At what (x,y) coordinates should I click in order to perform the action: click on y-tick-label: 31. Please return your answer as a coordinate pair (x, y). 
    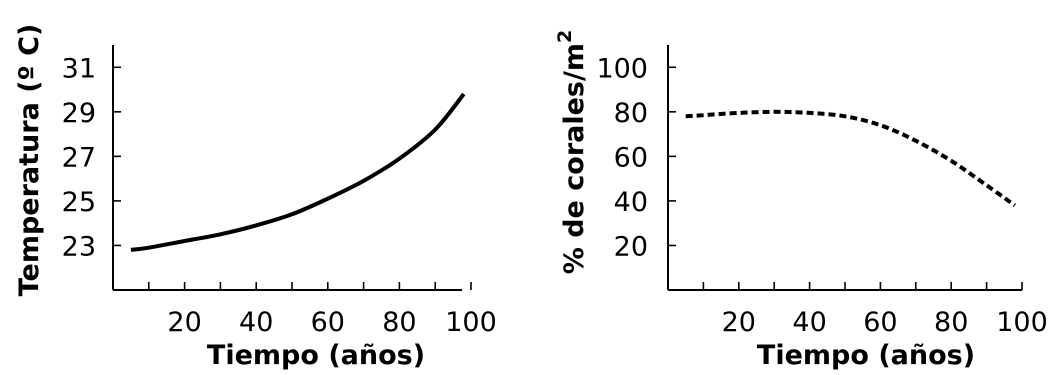
    Looking at the image, I should click on (79, 68).